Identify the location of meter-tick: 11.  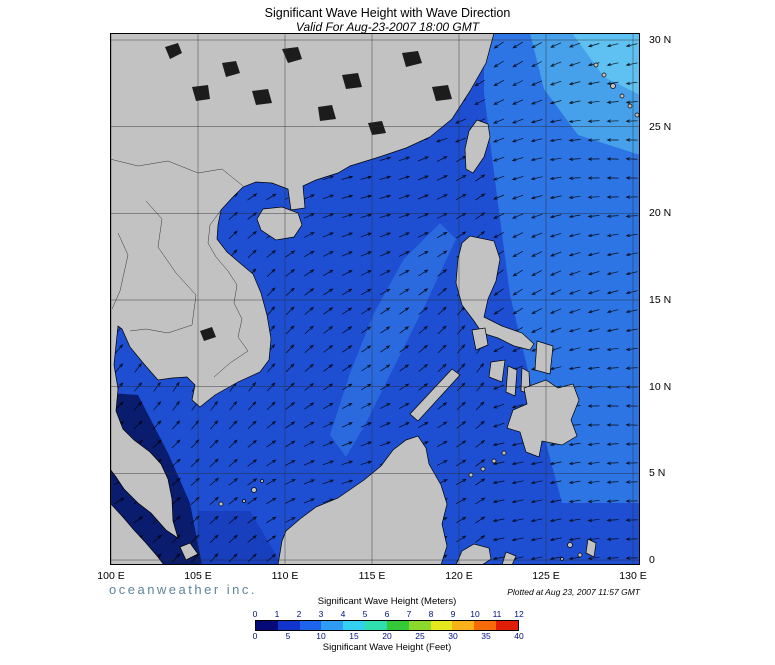
(497, 614).